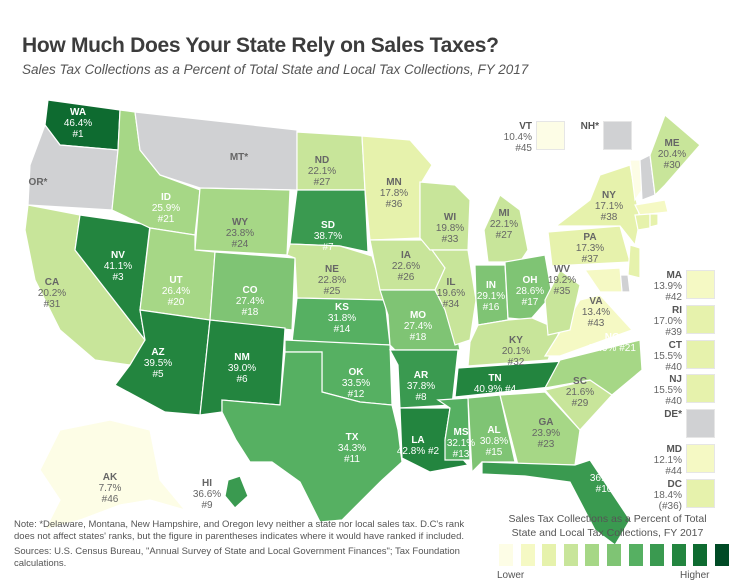 This screenshot has width=745, height=583. I want to click on state-label-ks: KS 31.8% #14, so click(342, 318).